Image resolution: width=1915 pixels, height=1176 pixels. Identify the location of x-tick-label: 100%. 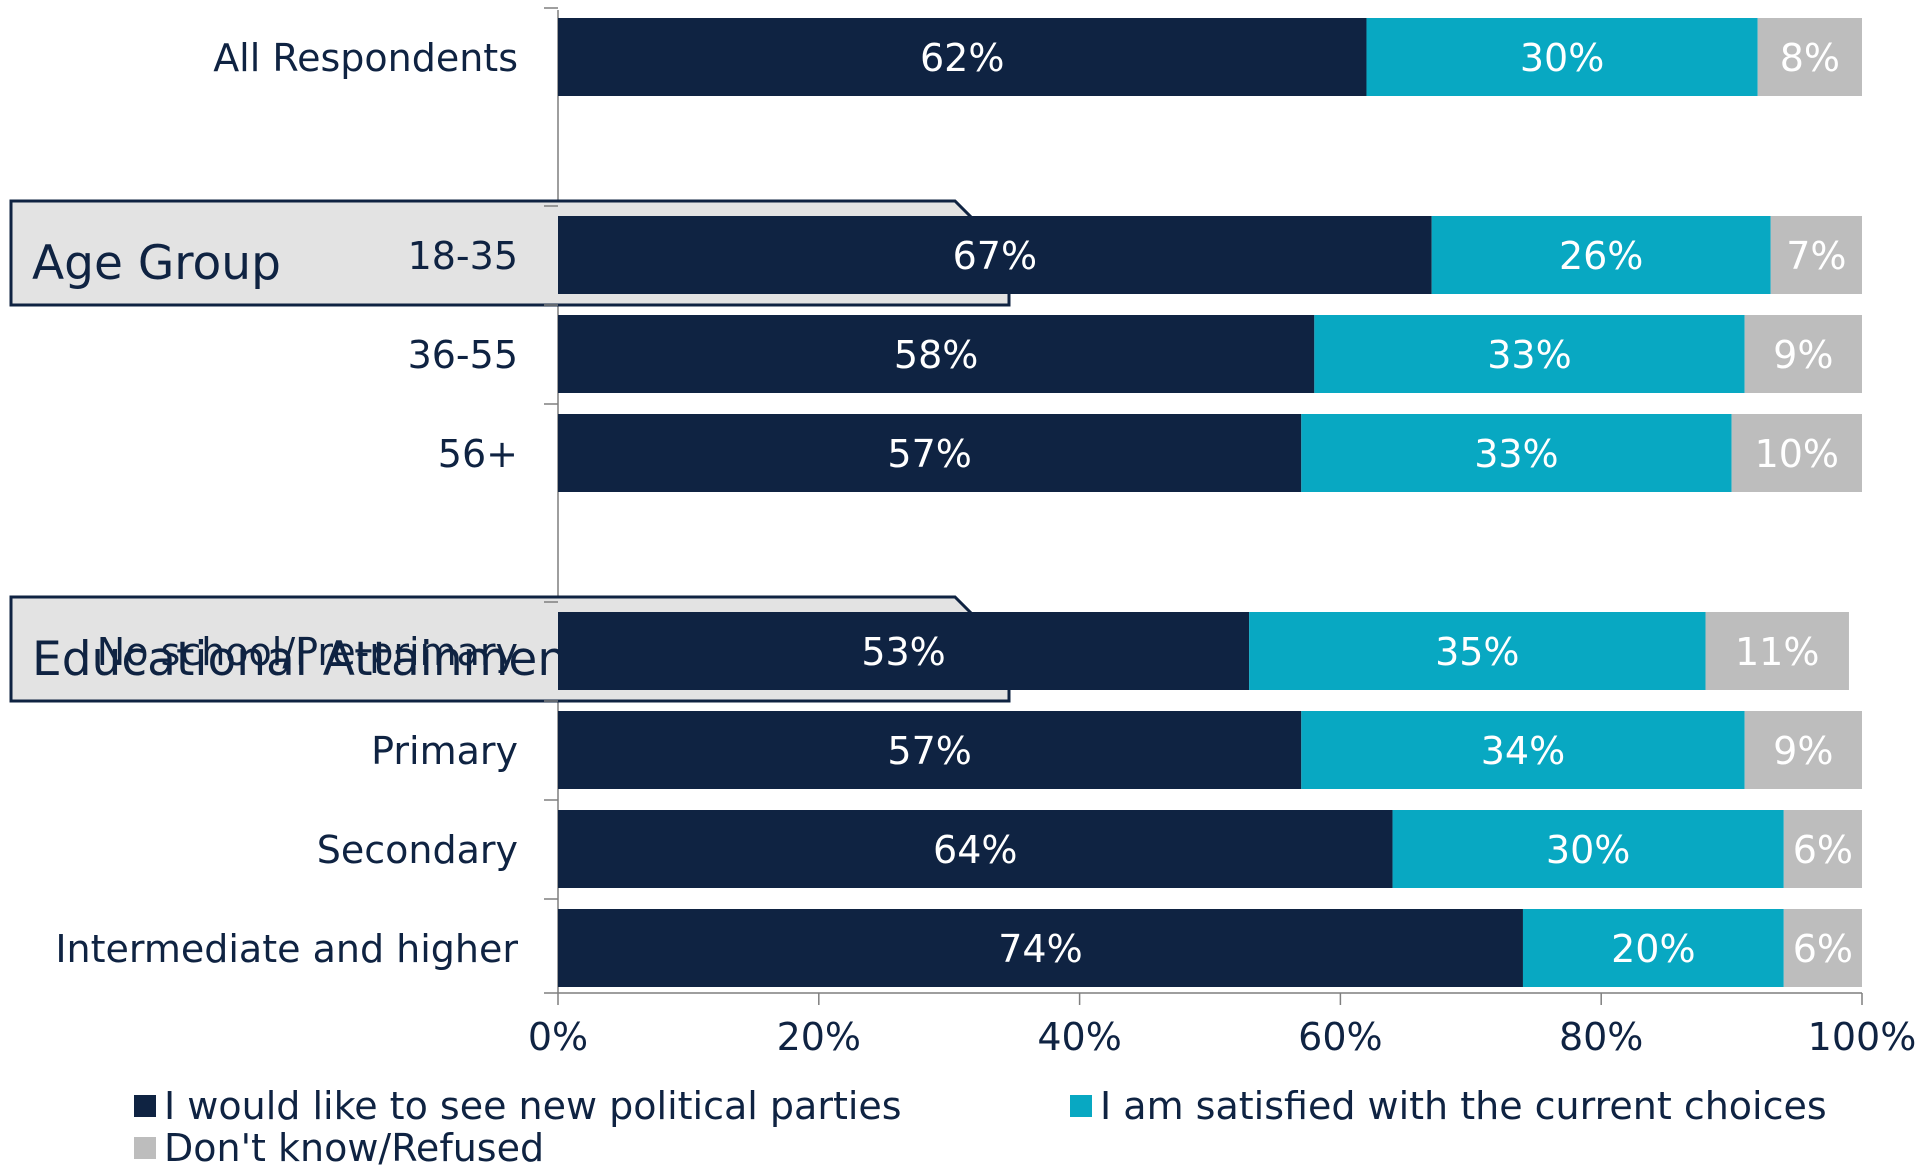
(1861, 1037).